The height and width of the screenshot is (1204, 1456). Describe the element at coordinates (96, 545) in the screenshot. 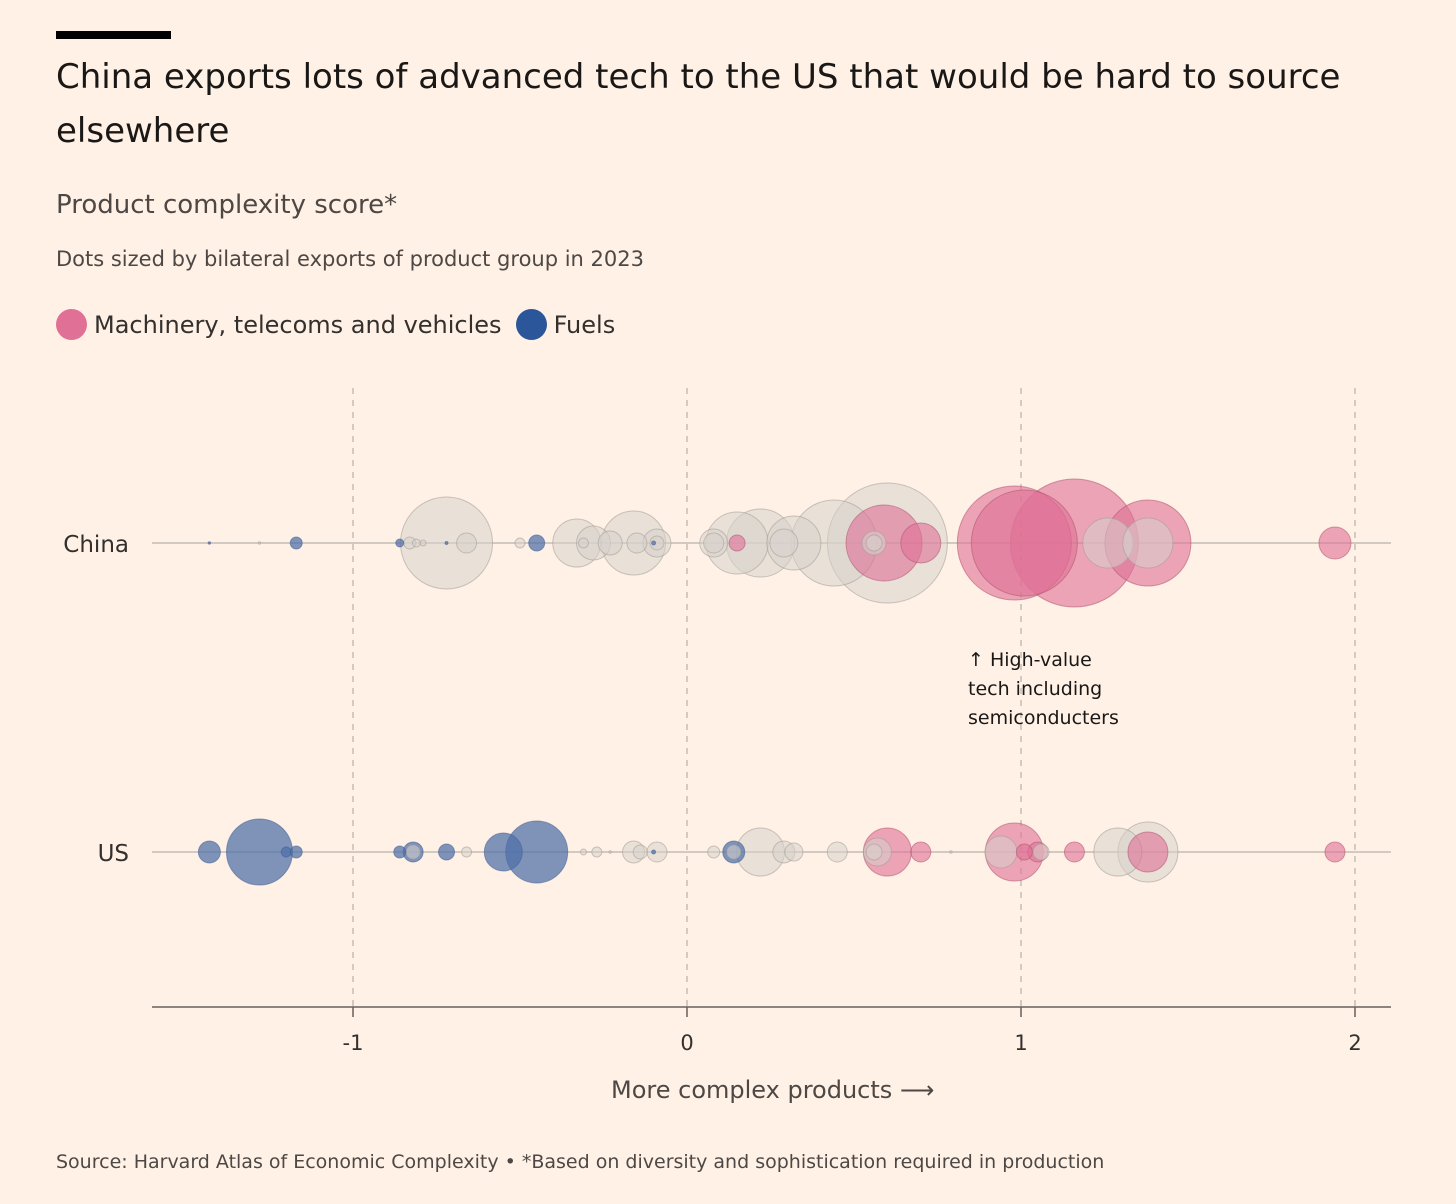

I see `row-label: China` at that location.